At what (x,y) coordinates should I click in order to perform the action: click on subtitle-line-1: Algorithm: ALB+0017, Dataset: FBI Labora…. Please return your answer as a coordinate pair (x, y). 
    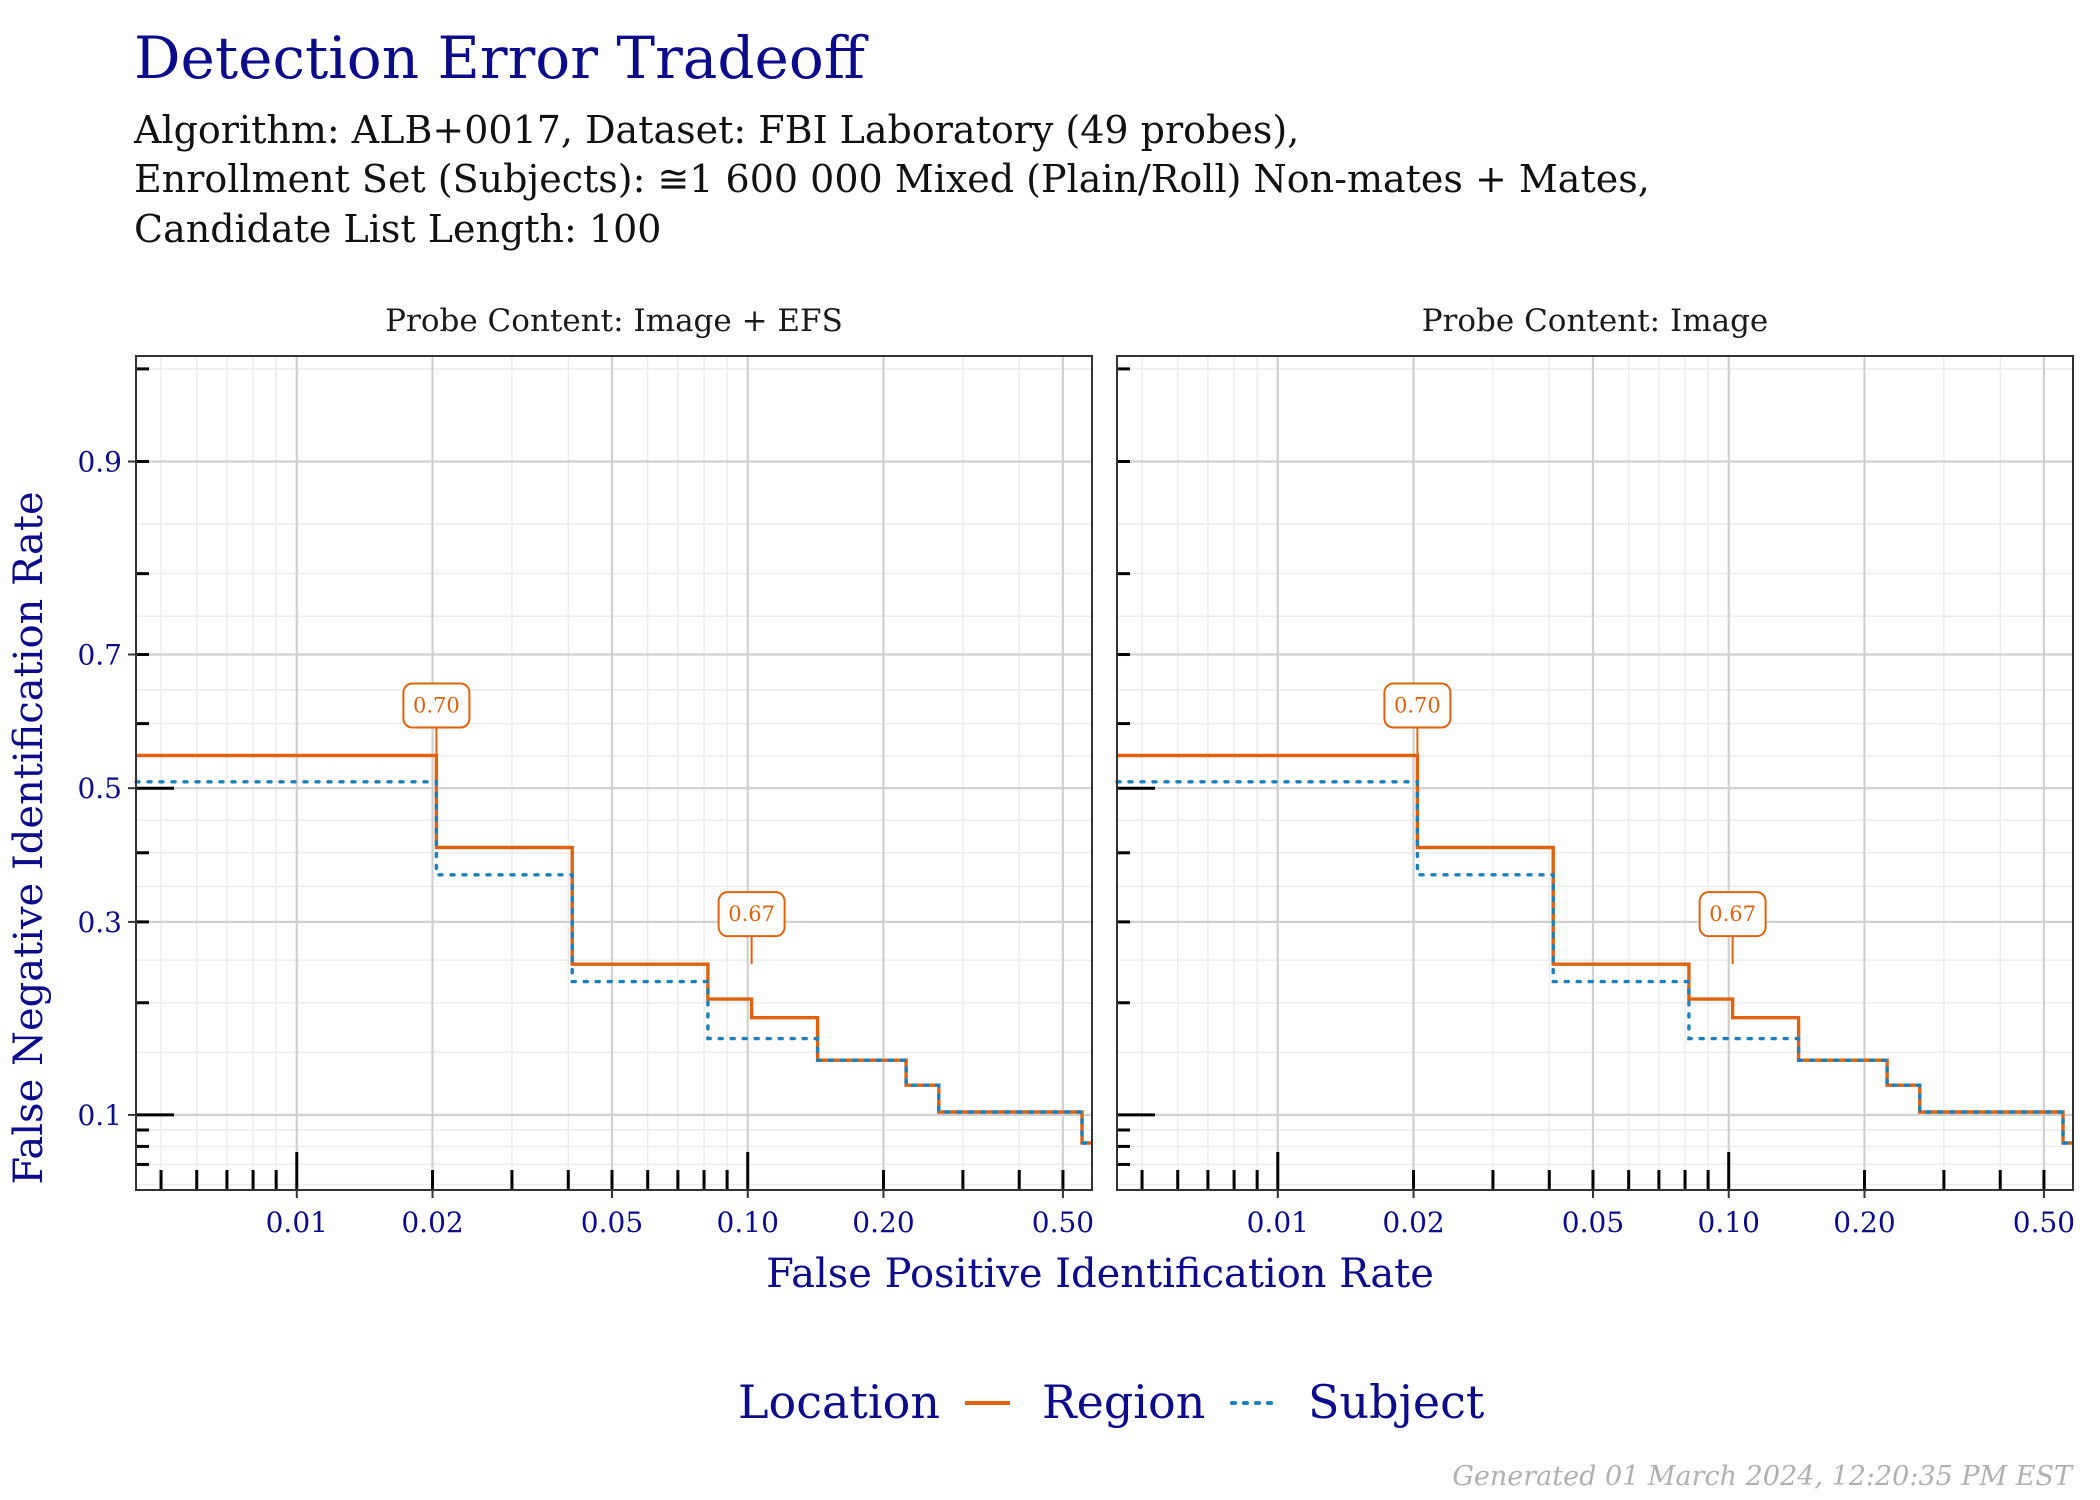
    Looking at the image, I should click on (716, 130).